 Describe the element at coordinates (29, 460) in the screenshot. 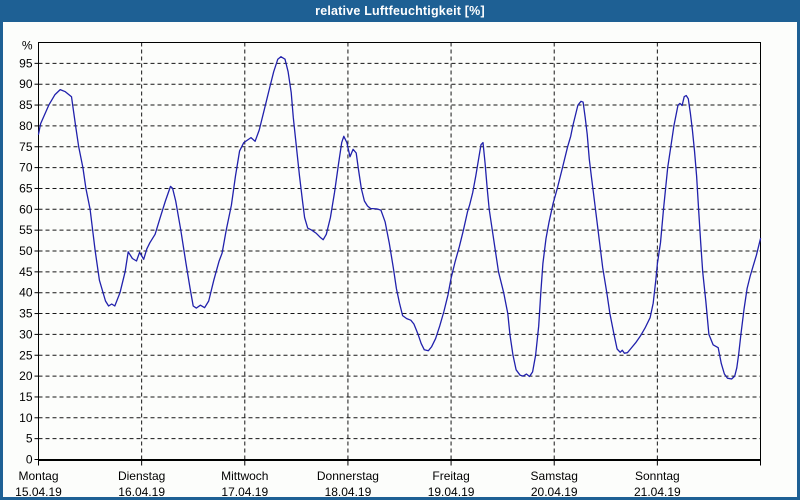

I see `y-tick-label: 0` at that location.